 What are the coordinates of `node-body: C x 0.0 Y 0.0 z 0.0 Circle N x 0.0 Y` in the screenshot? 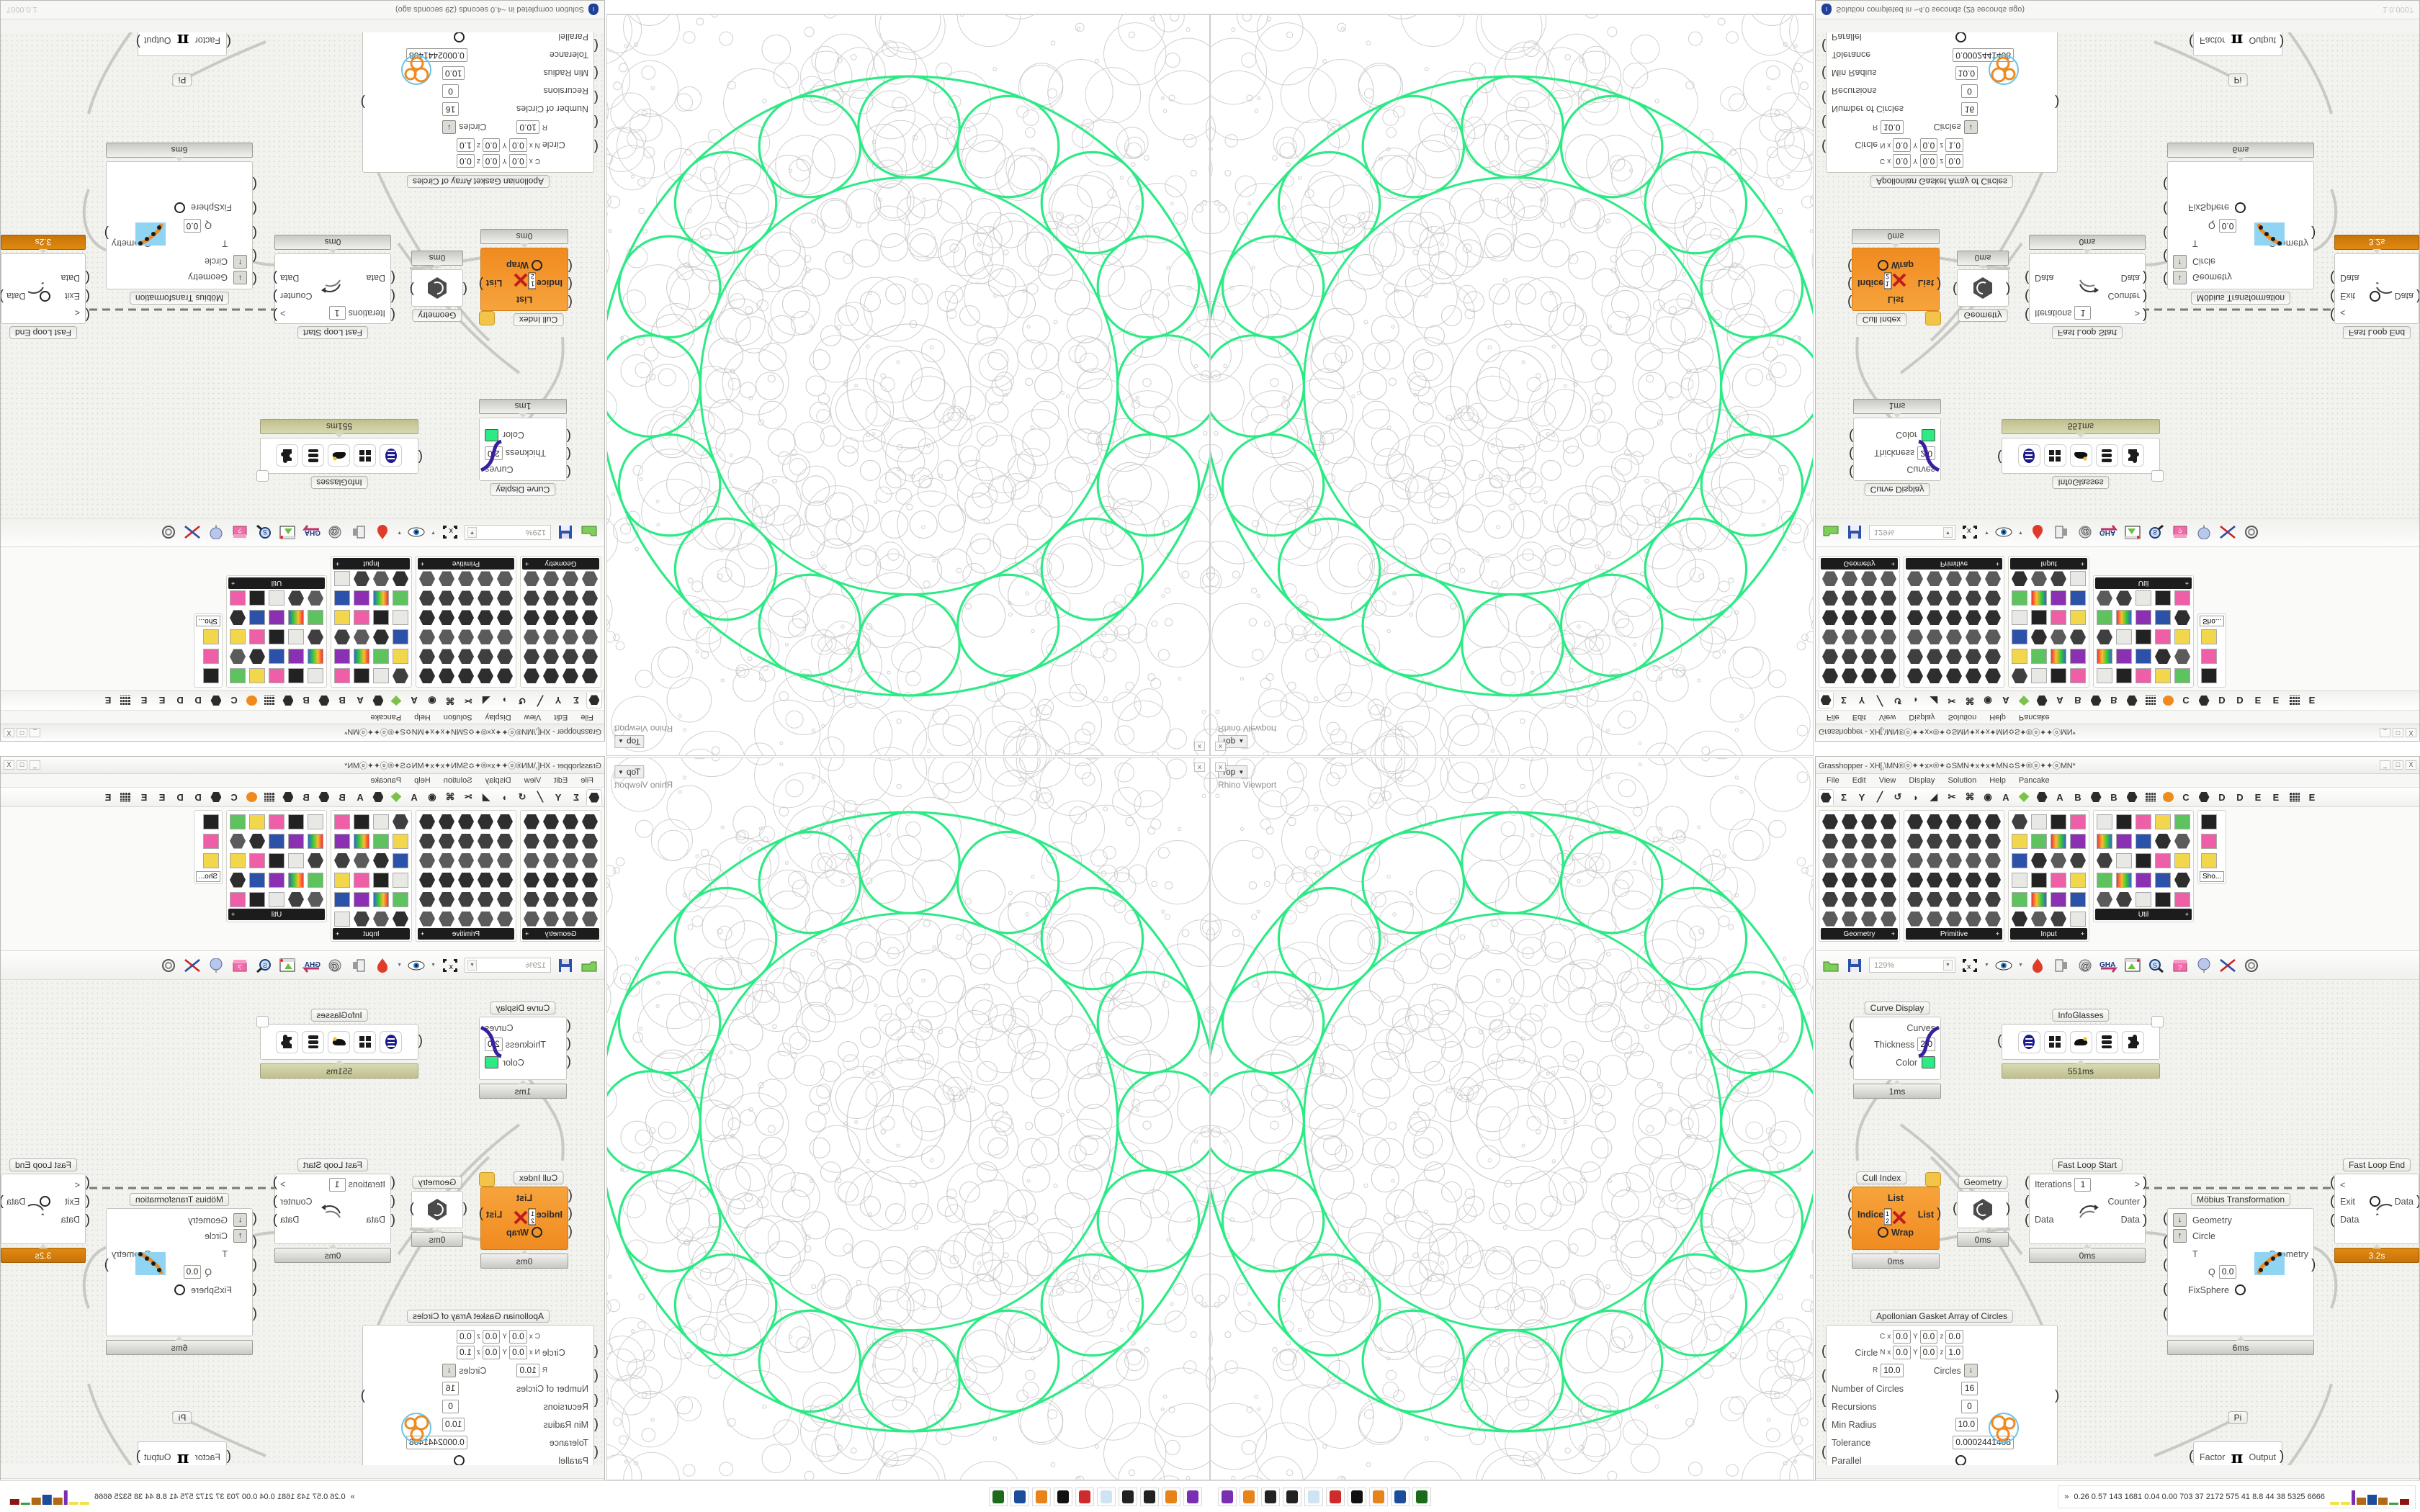 It's located at (1942, 102).